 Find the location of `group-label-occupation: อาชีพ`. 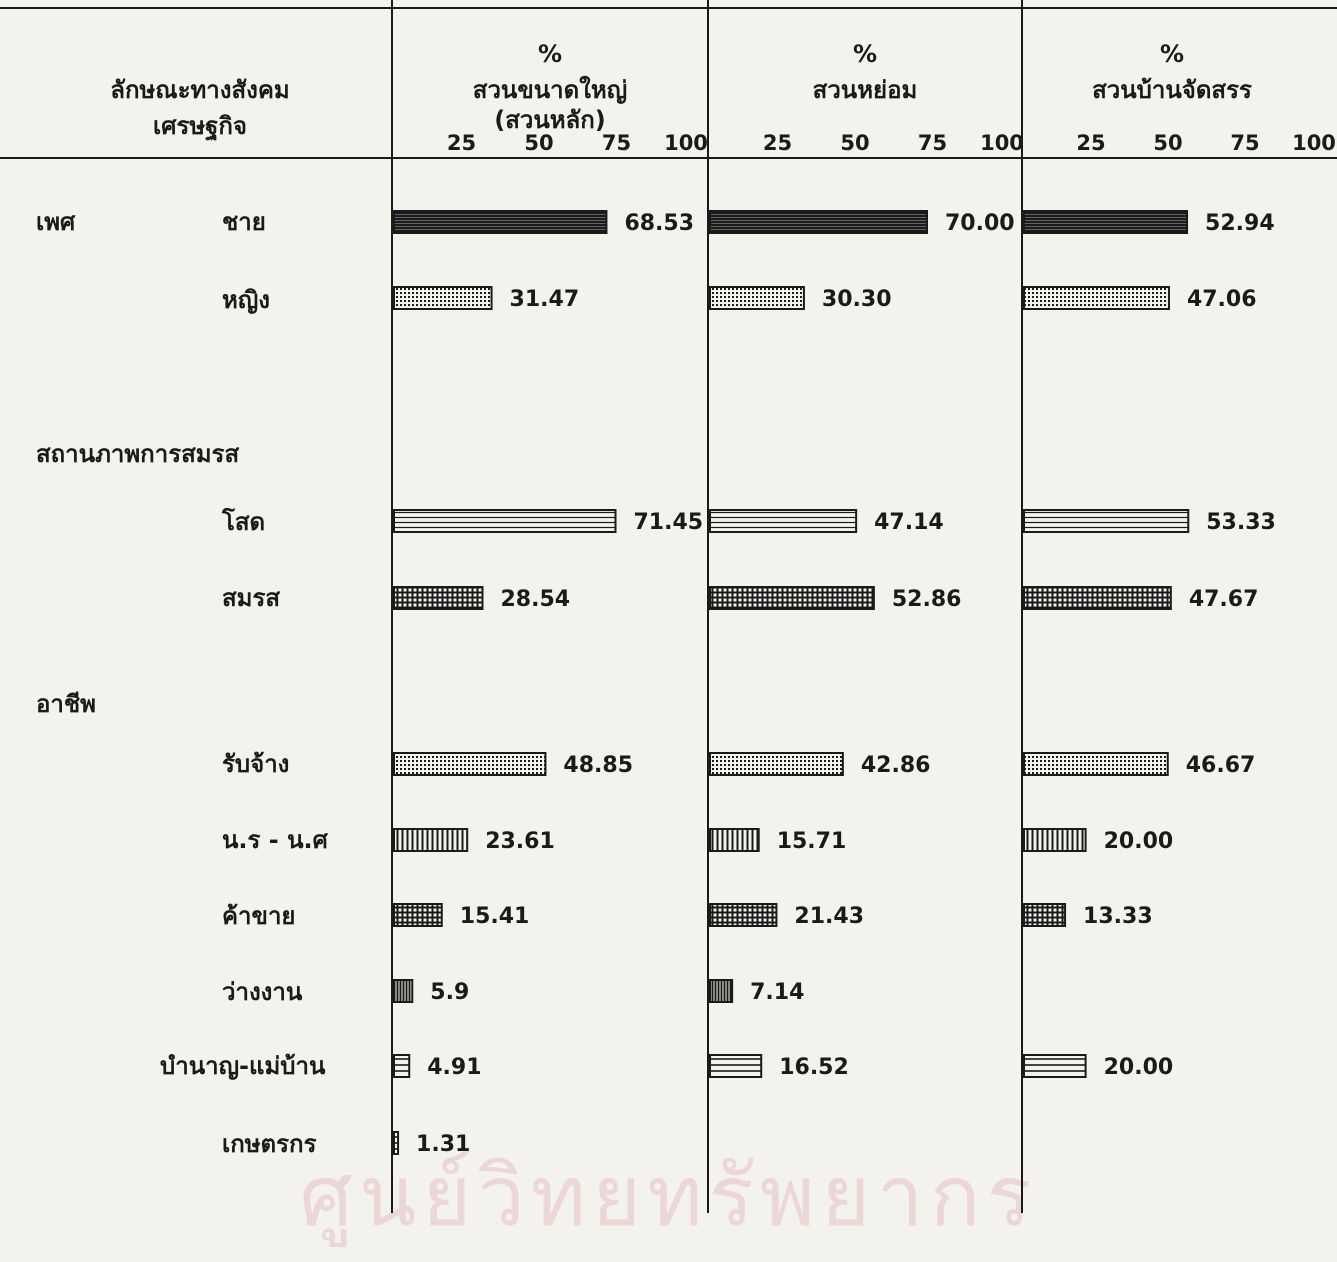

group-label-occupation: อาชีพ is located at coordinates (66, 704).